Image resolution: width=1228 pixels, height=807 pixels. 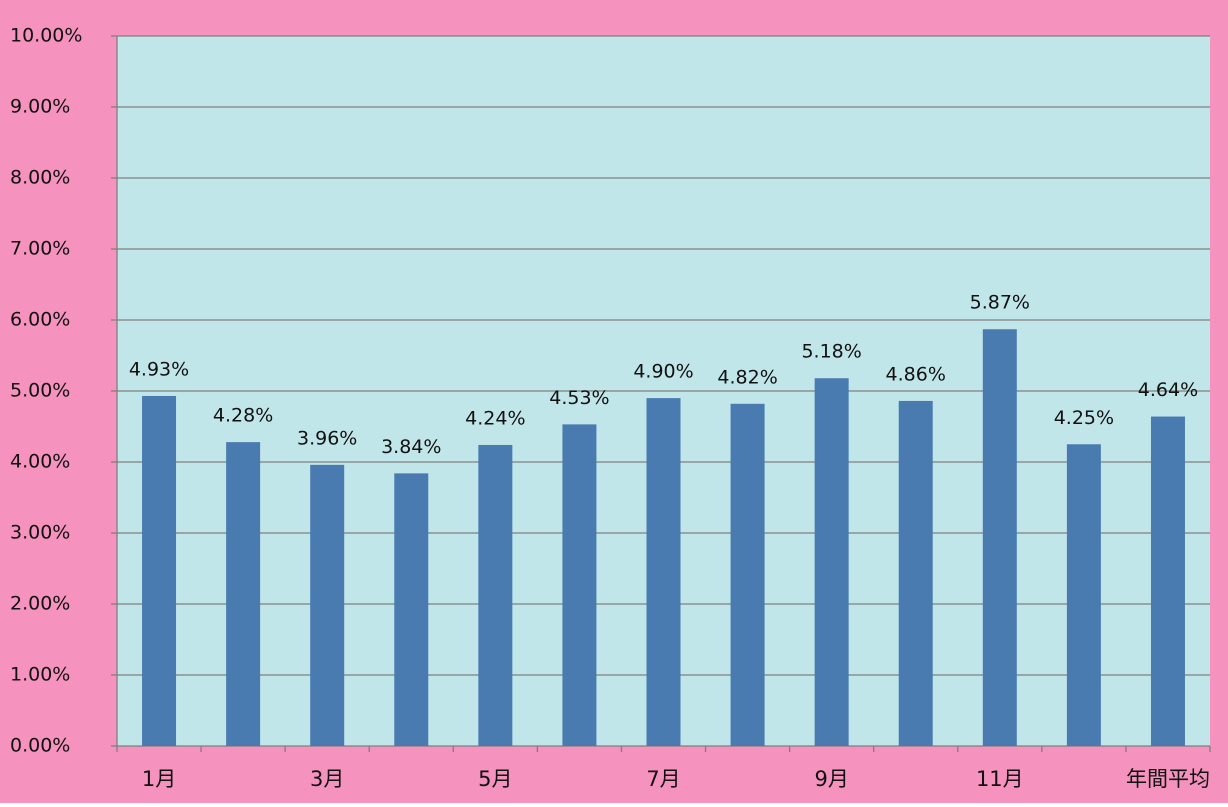 What do you see at coordinates (916, 374) in the screenshot?
I see `data-label: 4.86%` at bounding box center [916, 374].